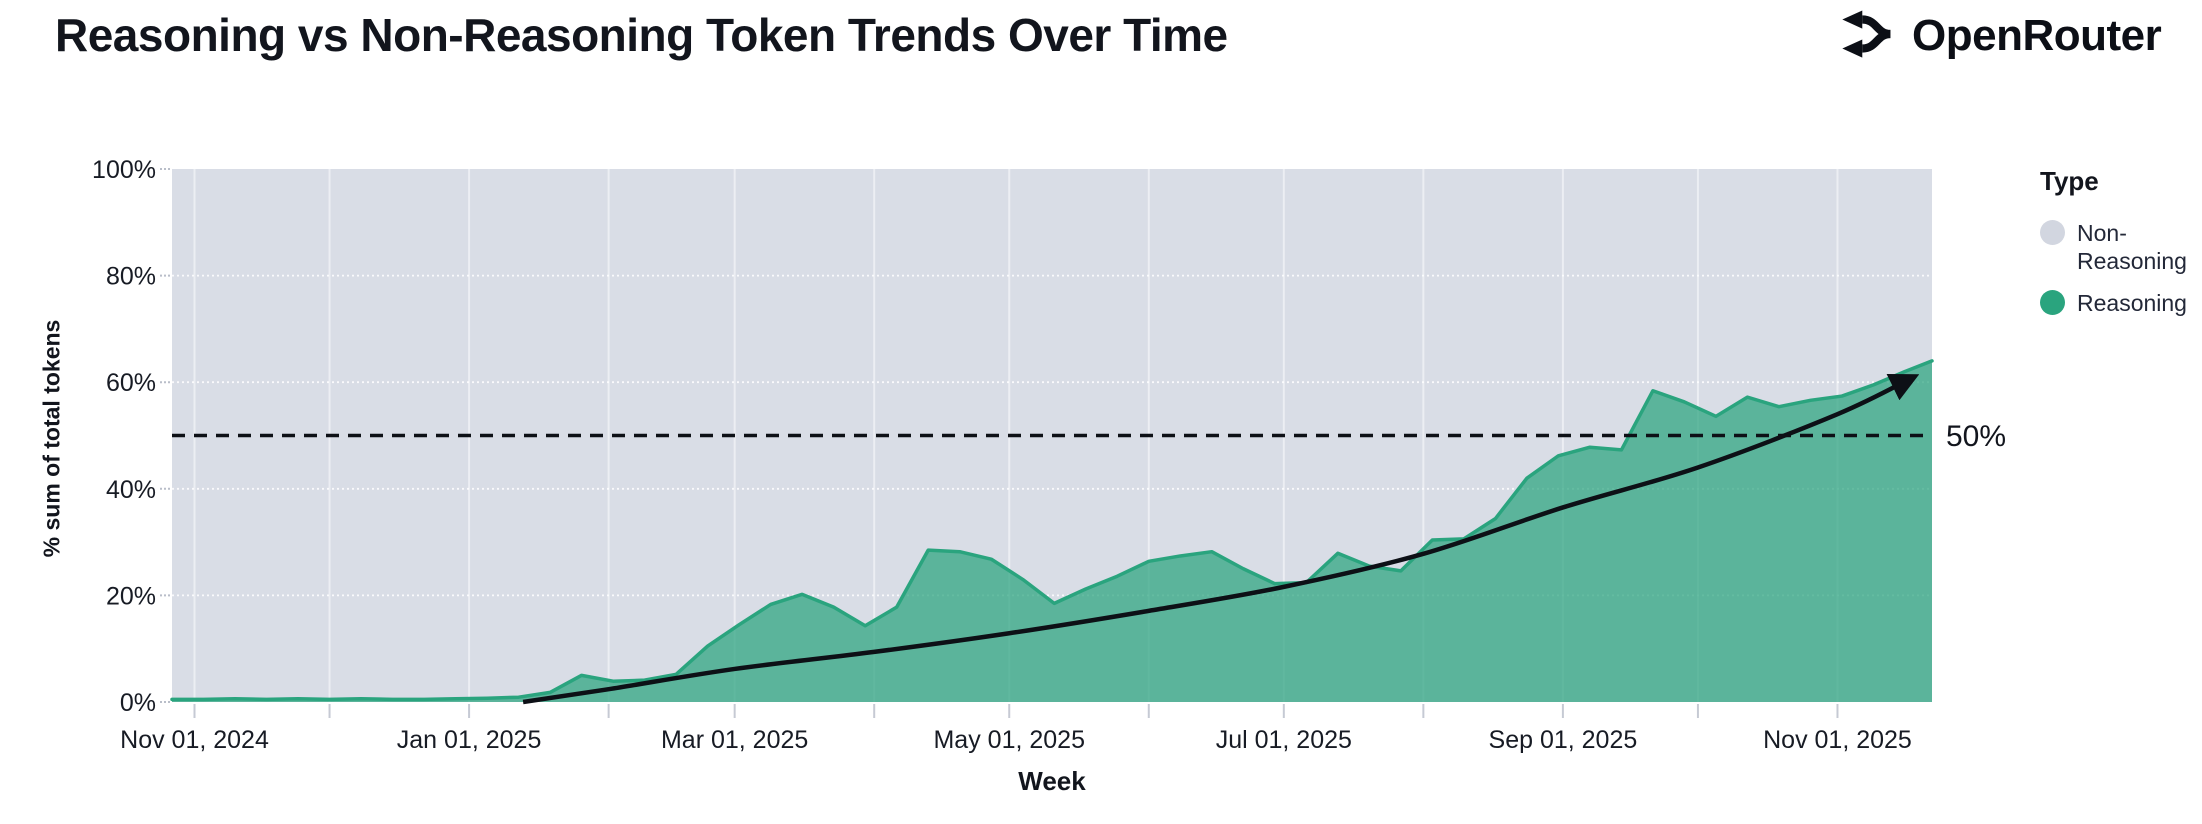 Image resolution: width=2202 pixels, height=824 pixels. What do you see at coordinates (2052, 302) in the screenshot?
I see `reasoning-swatch` at bounding box center [2052, 302].